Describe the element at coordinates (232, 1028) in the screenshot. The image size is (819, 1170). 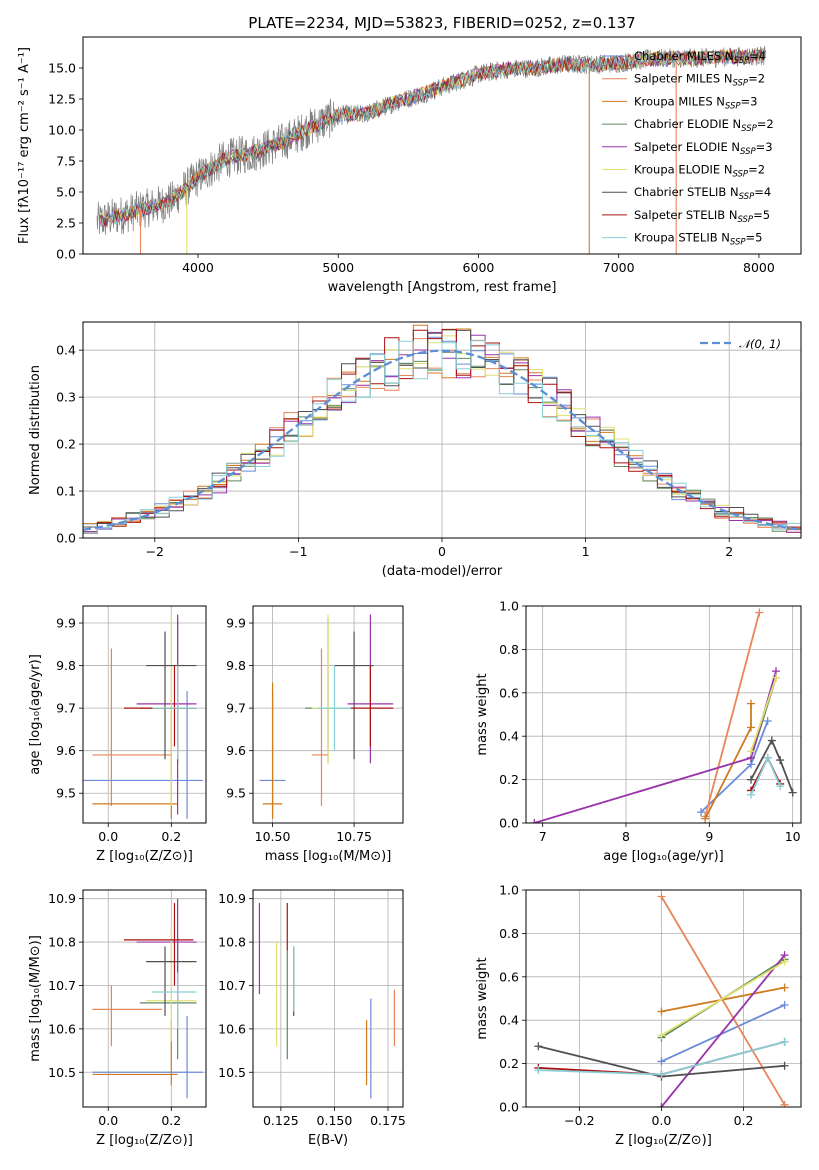
I see `y-tick-label: 10.6` at that location.